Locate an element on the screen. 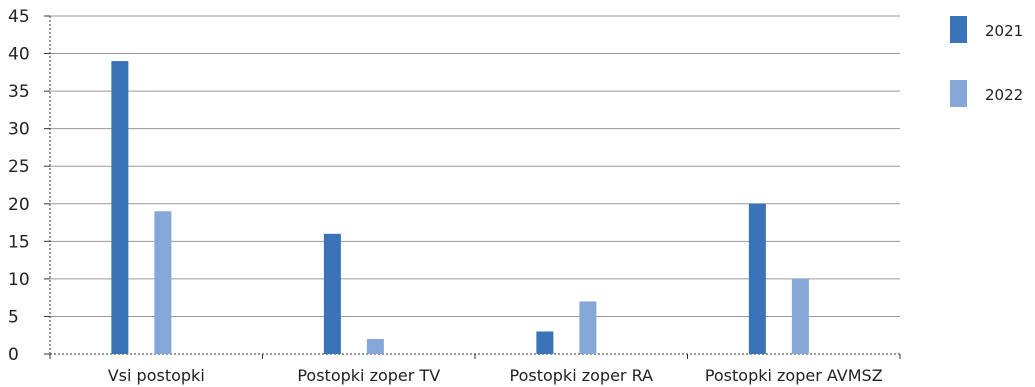 The height and width of the screenshot is (387, 1035). y-axis-ticks: 0 5 10 15 20 25 30 35 40 45 is located at coordinates (29, 186).